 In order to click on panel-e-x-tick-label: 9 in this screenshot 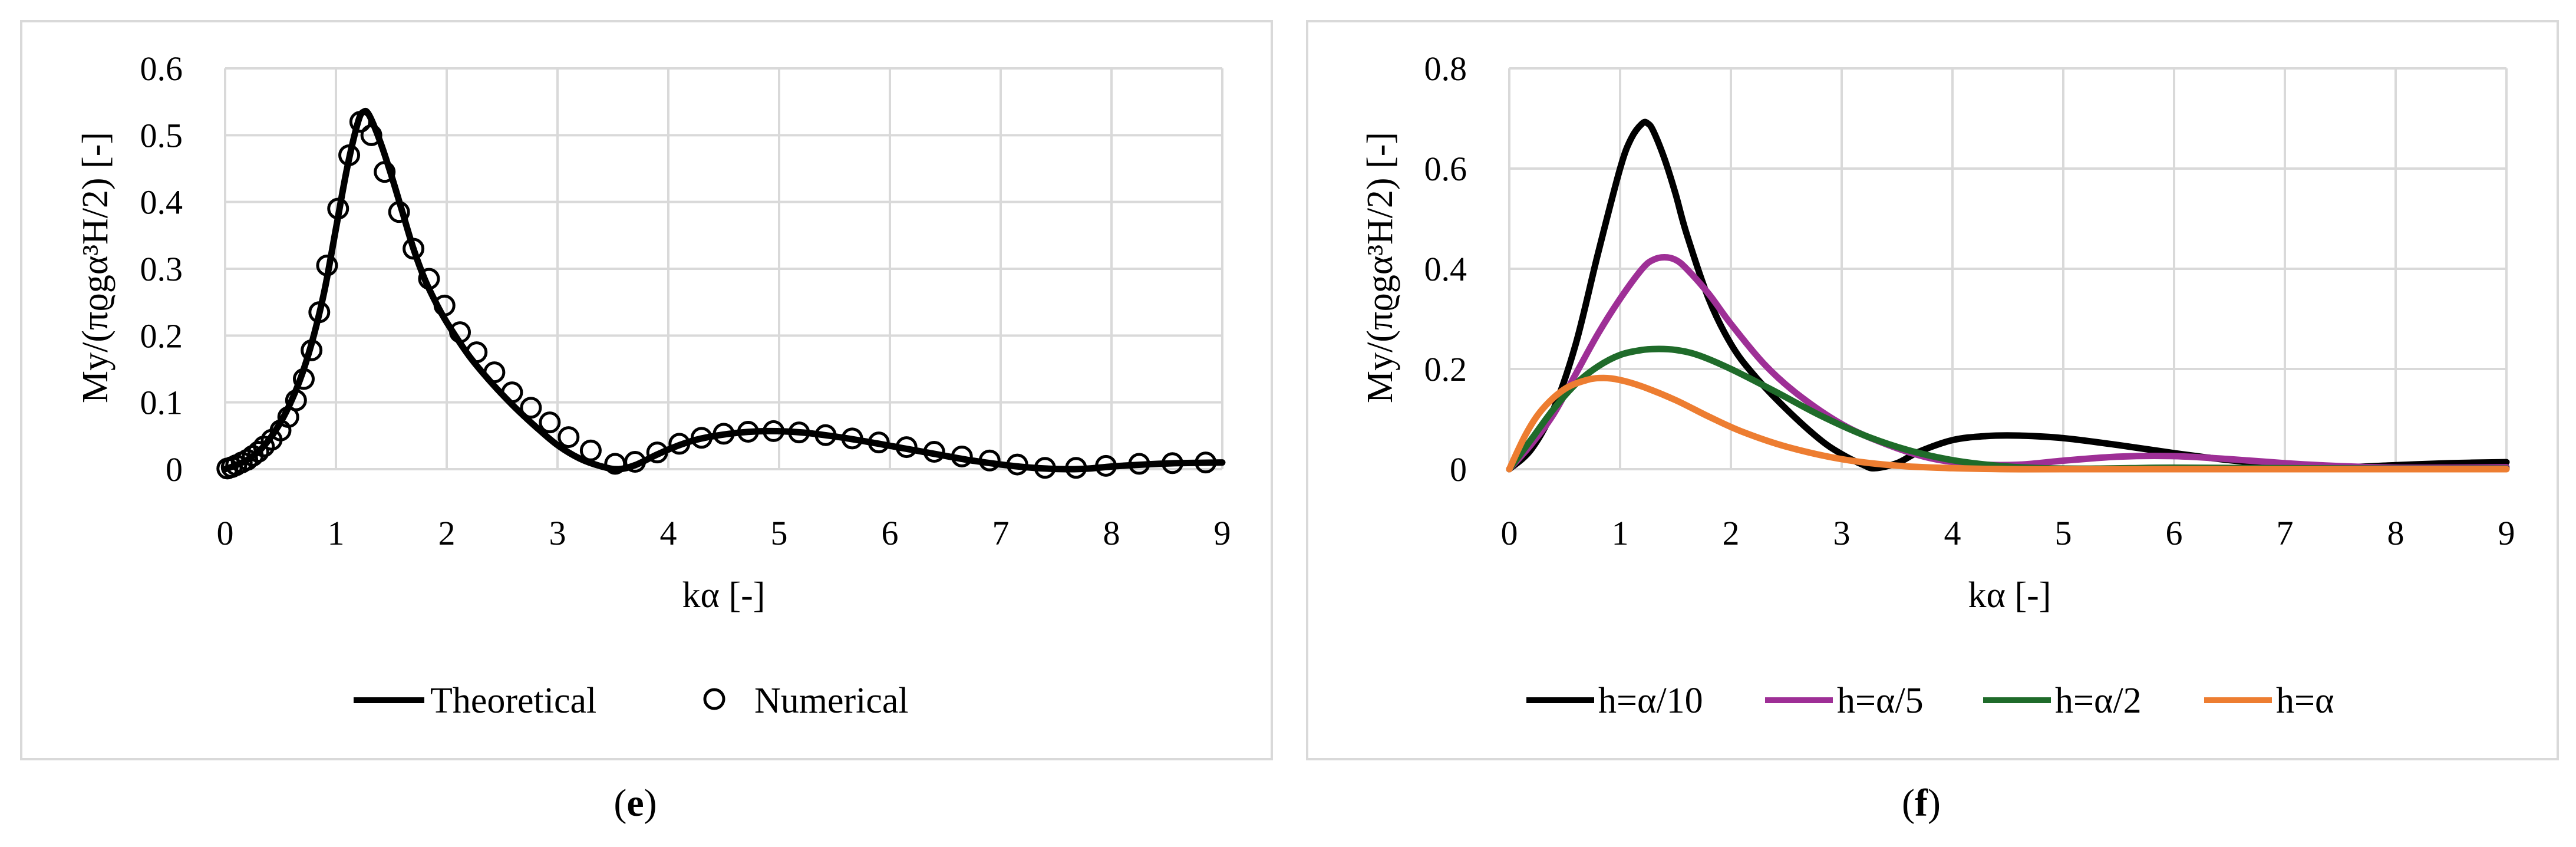, I will do `click(1223, 533)`.